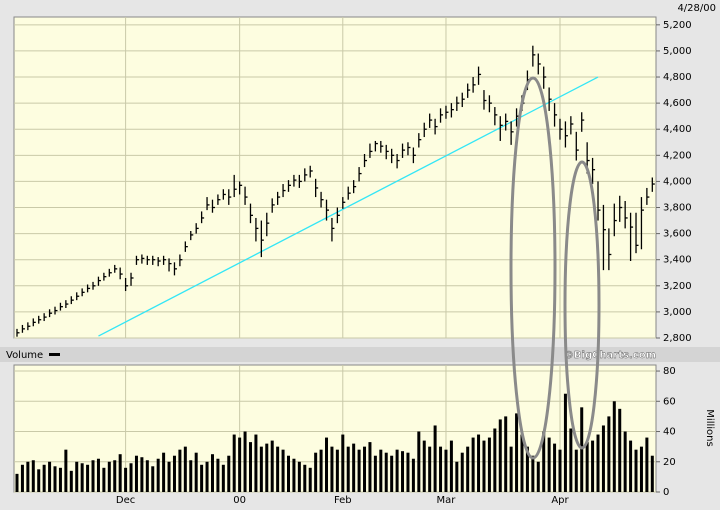  Describe the element at coordinates (560, 500) in the screenshot. I see `x-tick-label: Apr` at that location.